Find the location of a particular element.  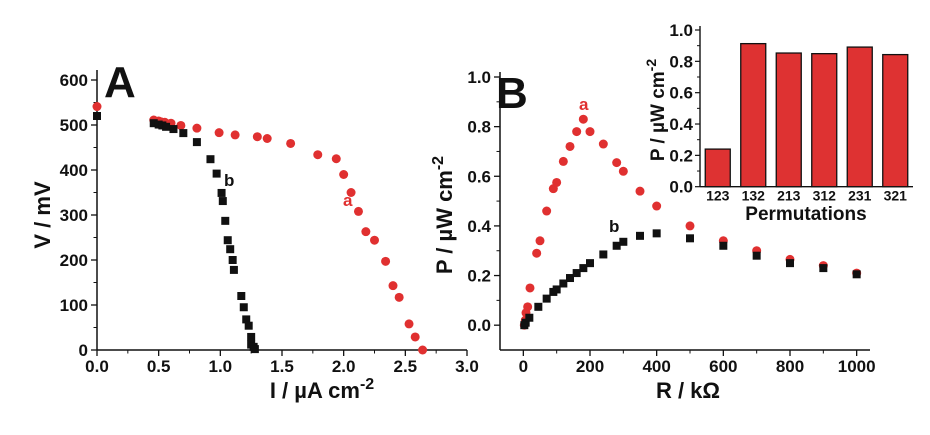

x-tick-label-b: 600 is located at coordinates (723, 366).